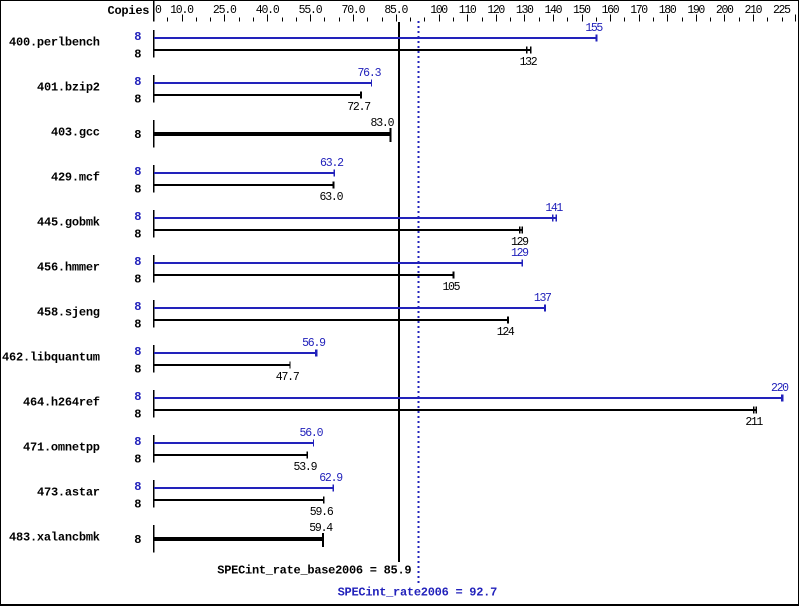 The image size is (799, 611). I want to click on svg-text: 130, so click(525, 10).